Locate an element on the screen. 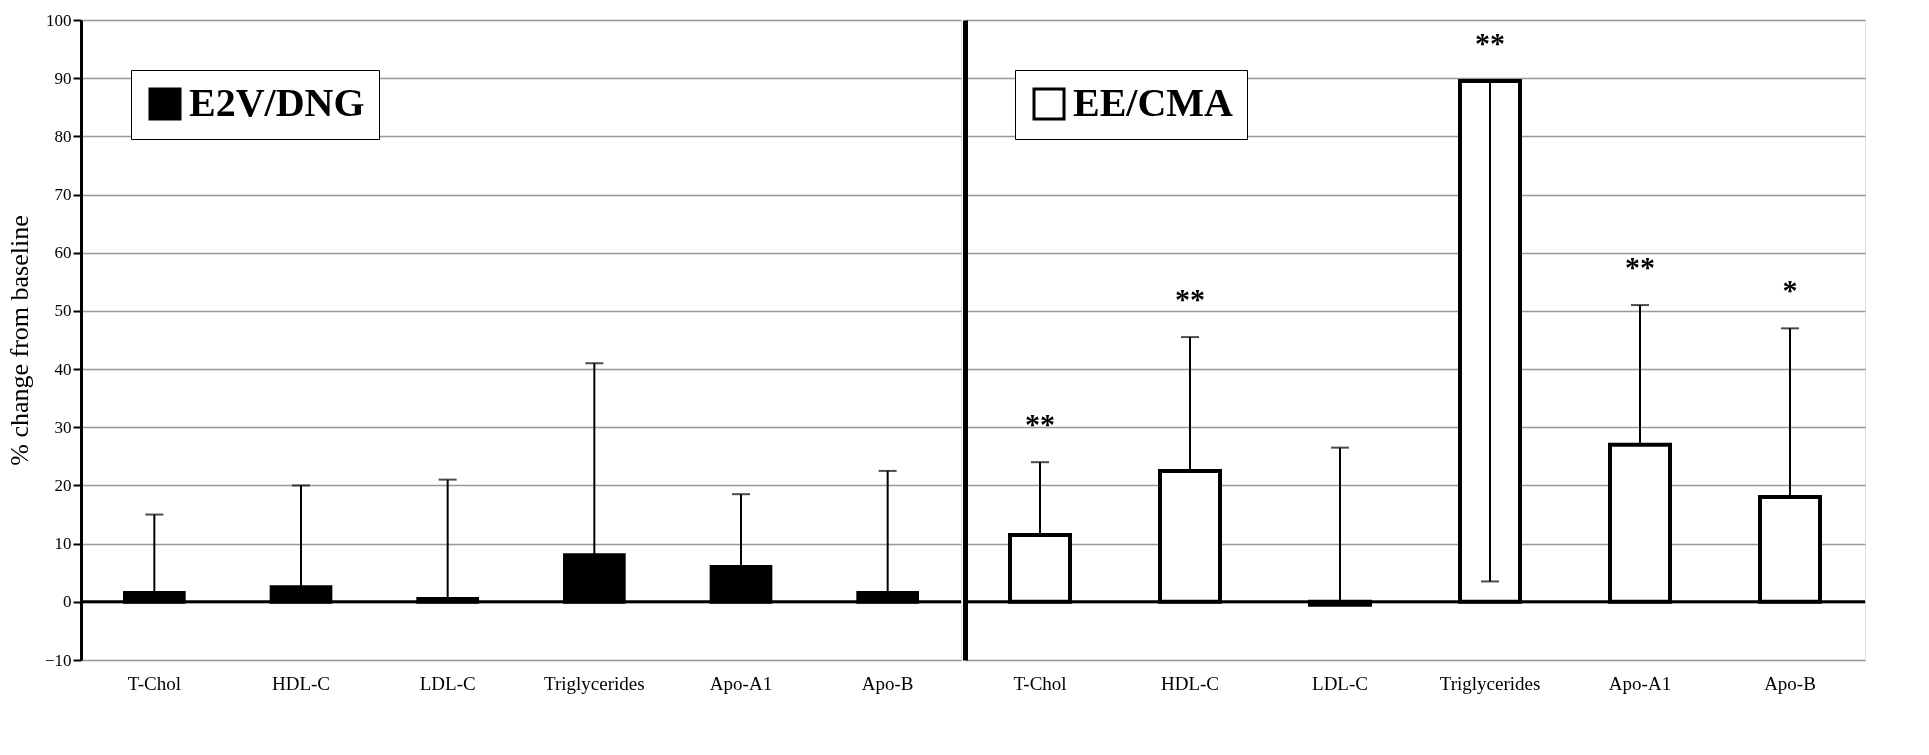  y-tick-label: 100 is located at coordinates (59, 20).